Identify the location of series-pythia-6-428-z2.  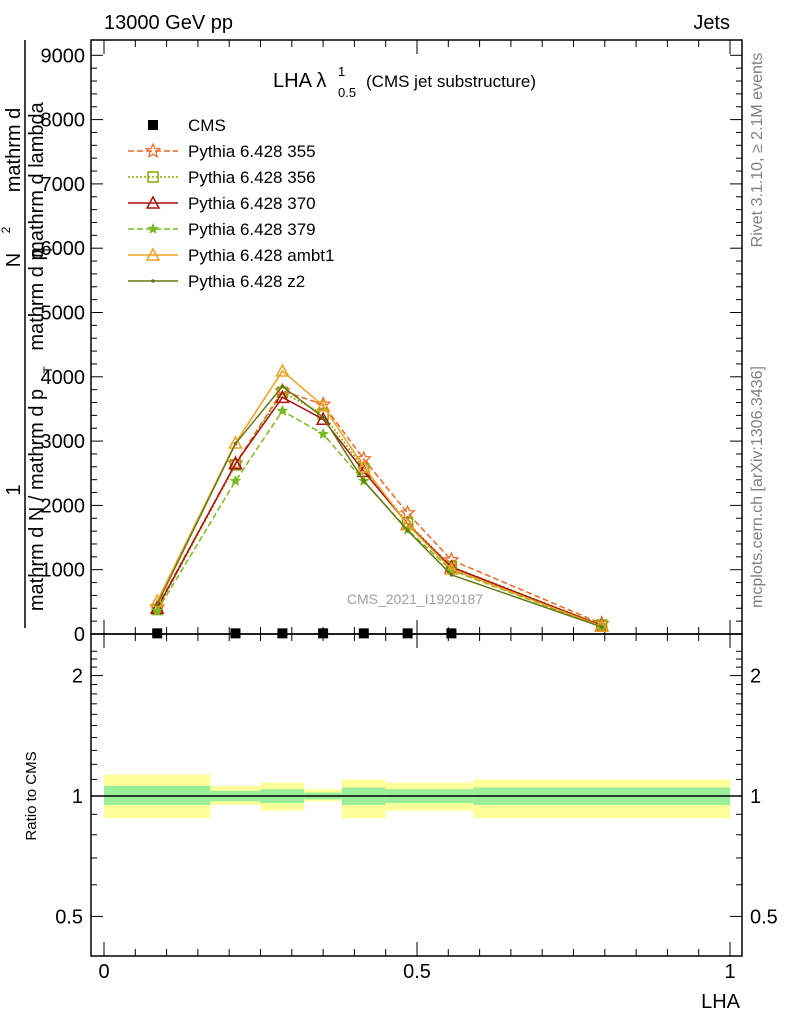
(379, 506).